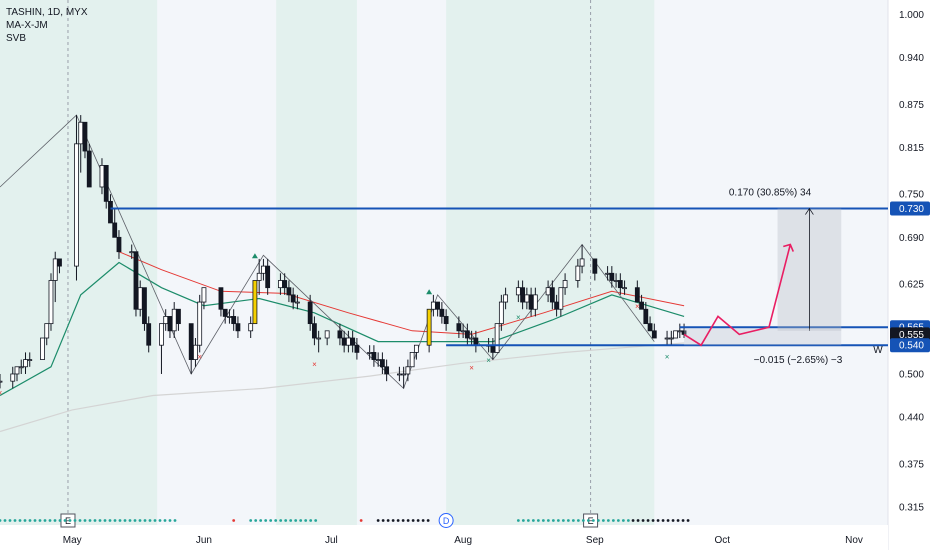 The image size is (932, 555). Describe the element at coordinates (789, 247) in the screenshot. I see `projected-arrowhead` at that location.